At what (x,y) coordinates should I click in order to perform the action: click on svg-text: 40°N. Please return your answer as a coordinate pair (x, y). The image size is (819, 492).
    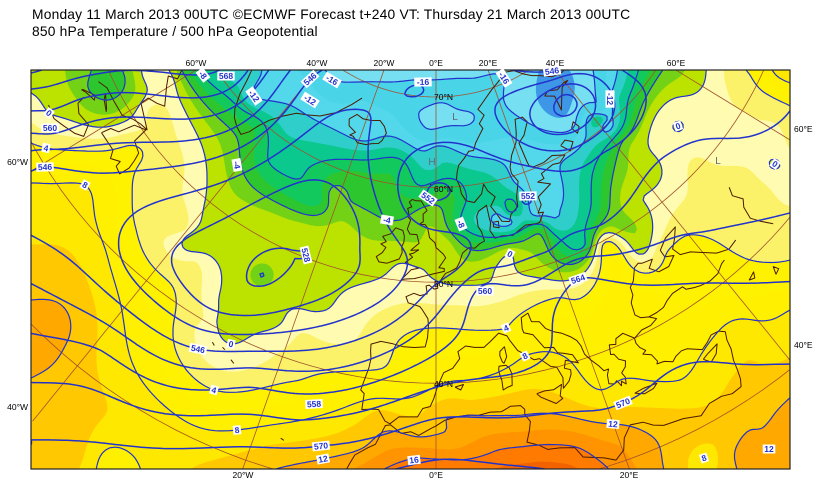
    Looking at the image, I should click on (443, 384).